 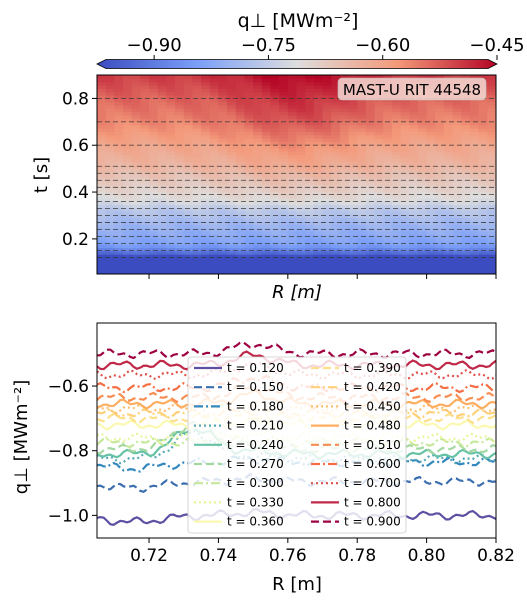 What do you see at coordinates (496, 556) in the screenshot?
I see `profile-xtick-label: 0.82` at bounding box center [496, 556].